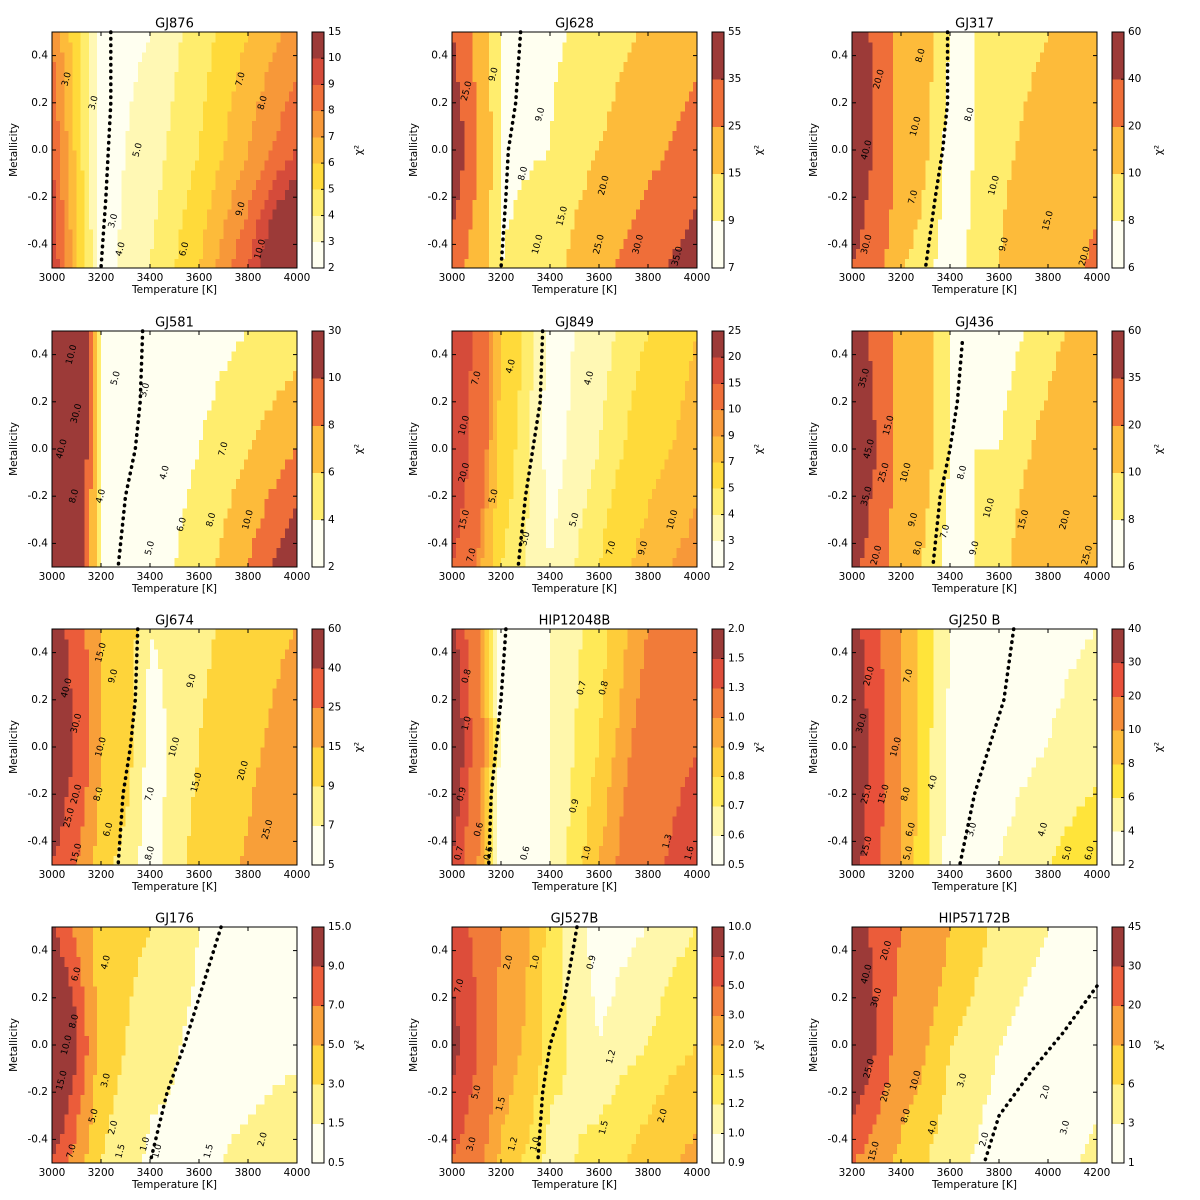 The height and width of the screenshot is (1200, 1200). What do you see at coordinates (39, 56) in the screenshot?
I see `y-tick-label: 0.4` at bounding box center [39, 56].